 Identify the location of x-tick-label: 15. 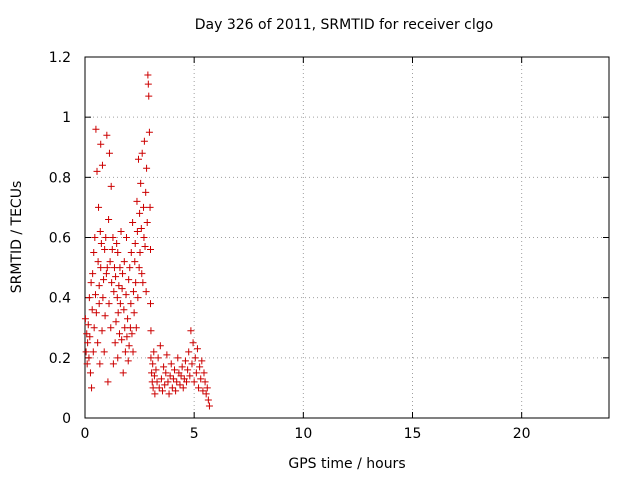
(413, 434).